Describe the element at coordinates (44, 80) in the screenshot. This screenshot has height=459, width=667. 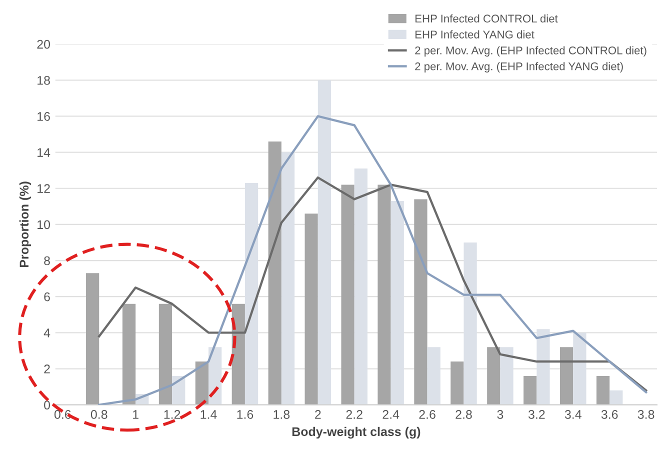
I see `y-tick-label: 18` at that location.